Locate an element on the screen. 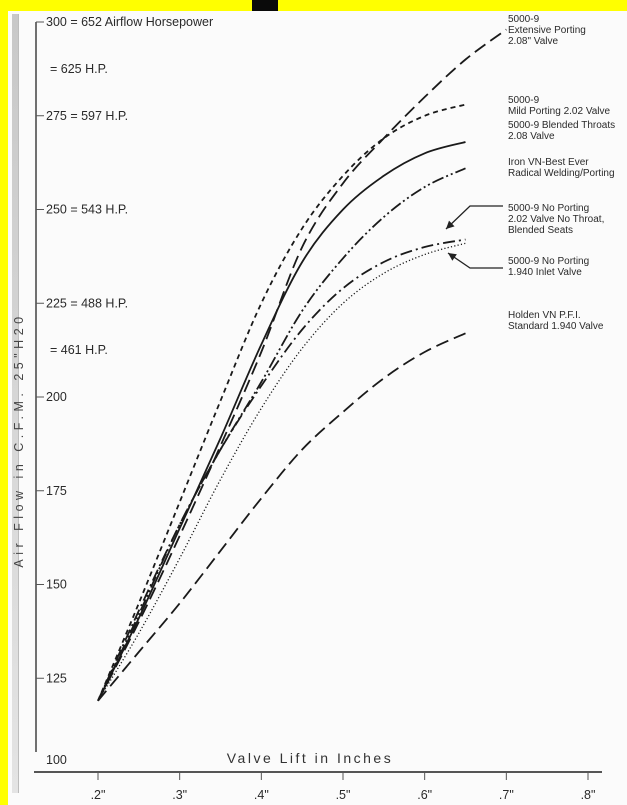  x-tick-label: .8" is located at coordinates (588, 795).